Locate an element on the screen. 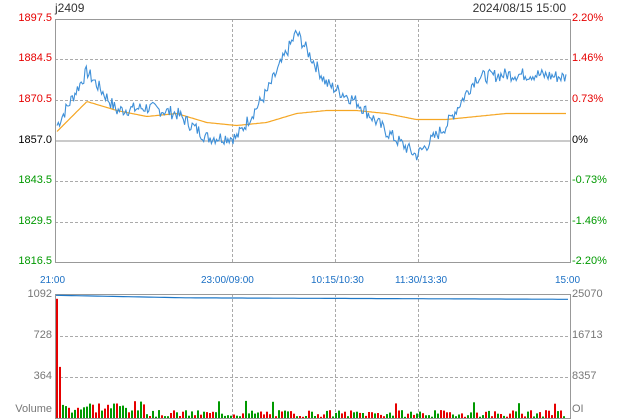  volume-axis-title: Volume is located at coordinates (33, 409).